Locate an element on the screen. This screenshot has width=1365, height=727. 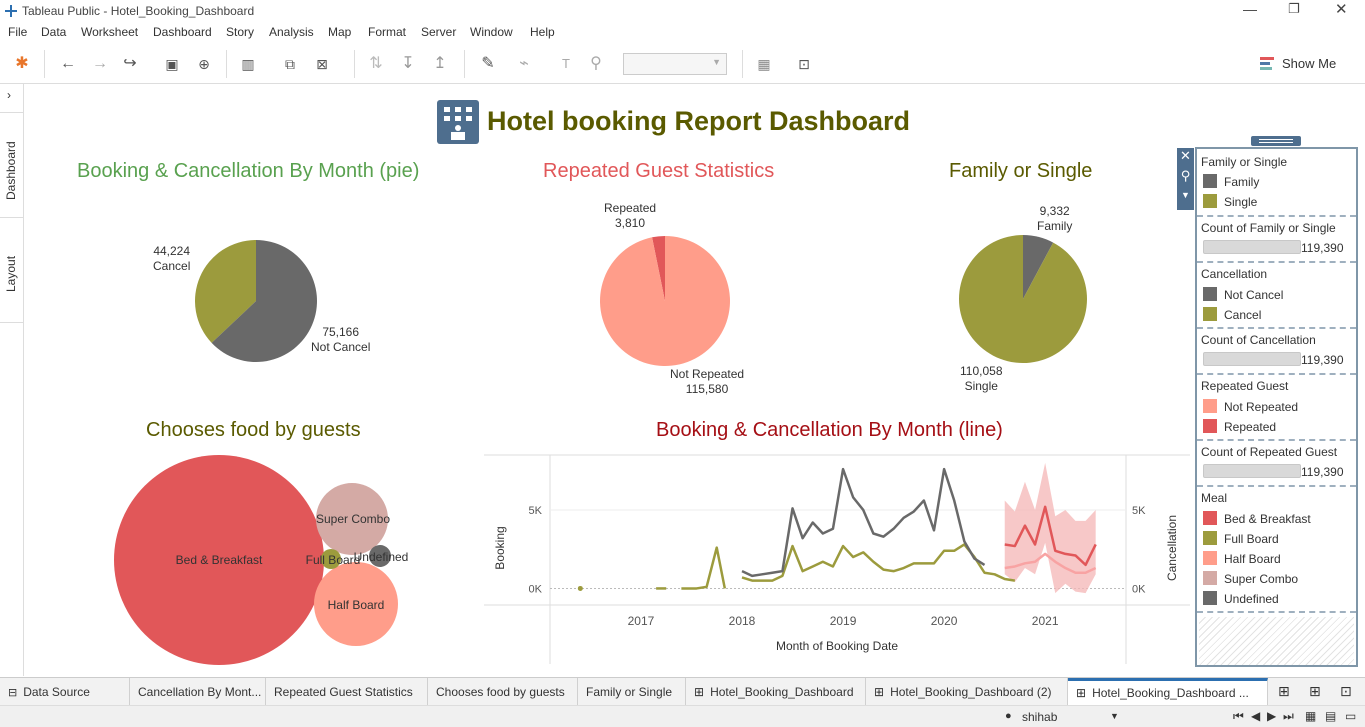
legend-item: Not Repeated is located at coordinates (1250, 407).